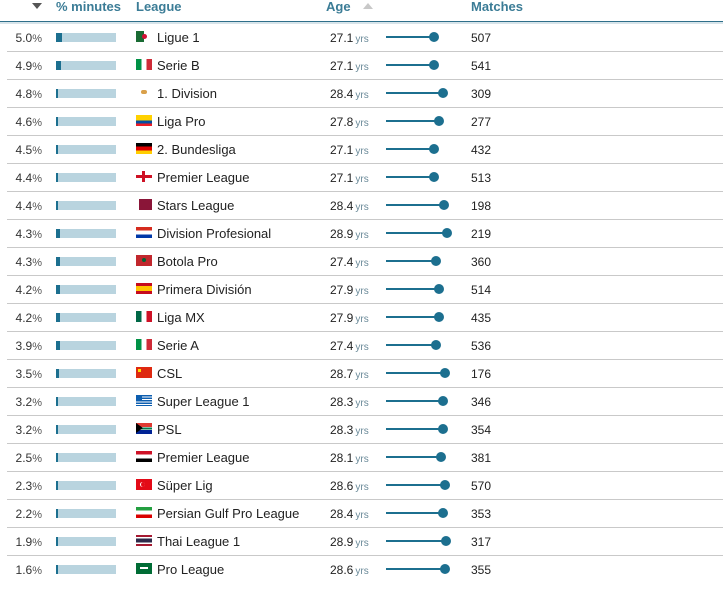 This screenshot has width=723, height=591. Describe the element at coordinates (481, 178) in the screenshot. I see `matches-value: 513` at that location.